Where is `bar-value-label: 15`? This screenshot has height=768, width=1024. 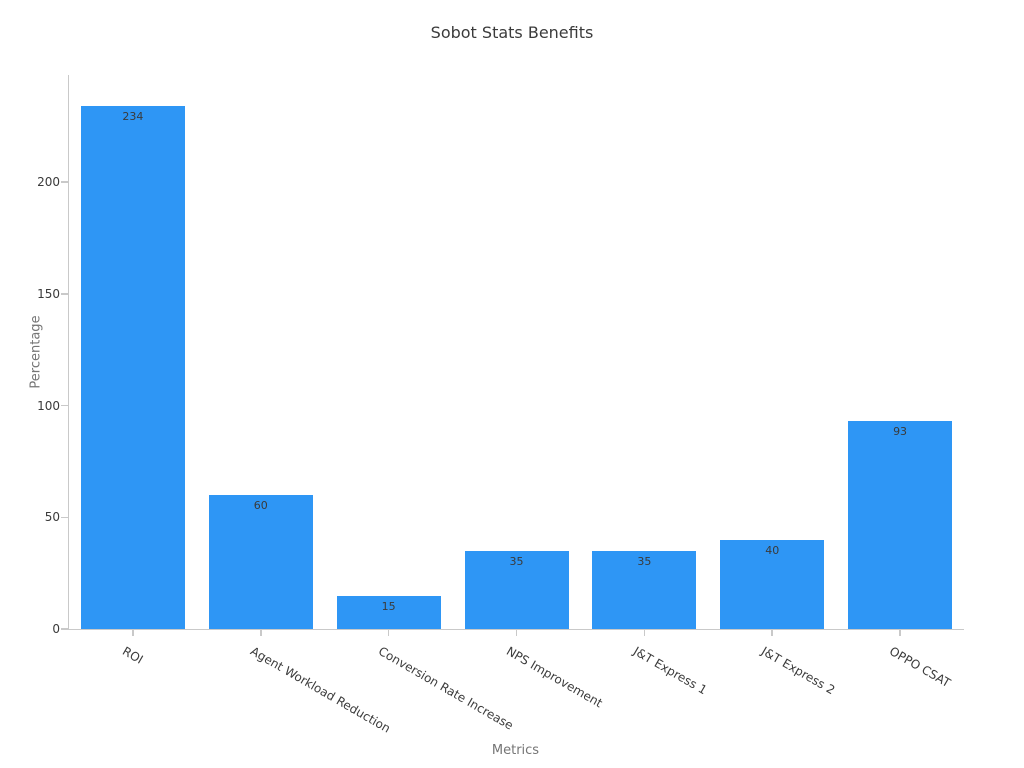
bar-value-label: 15 is located at coordinates (388, 606).